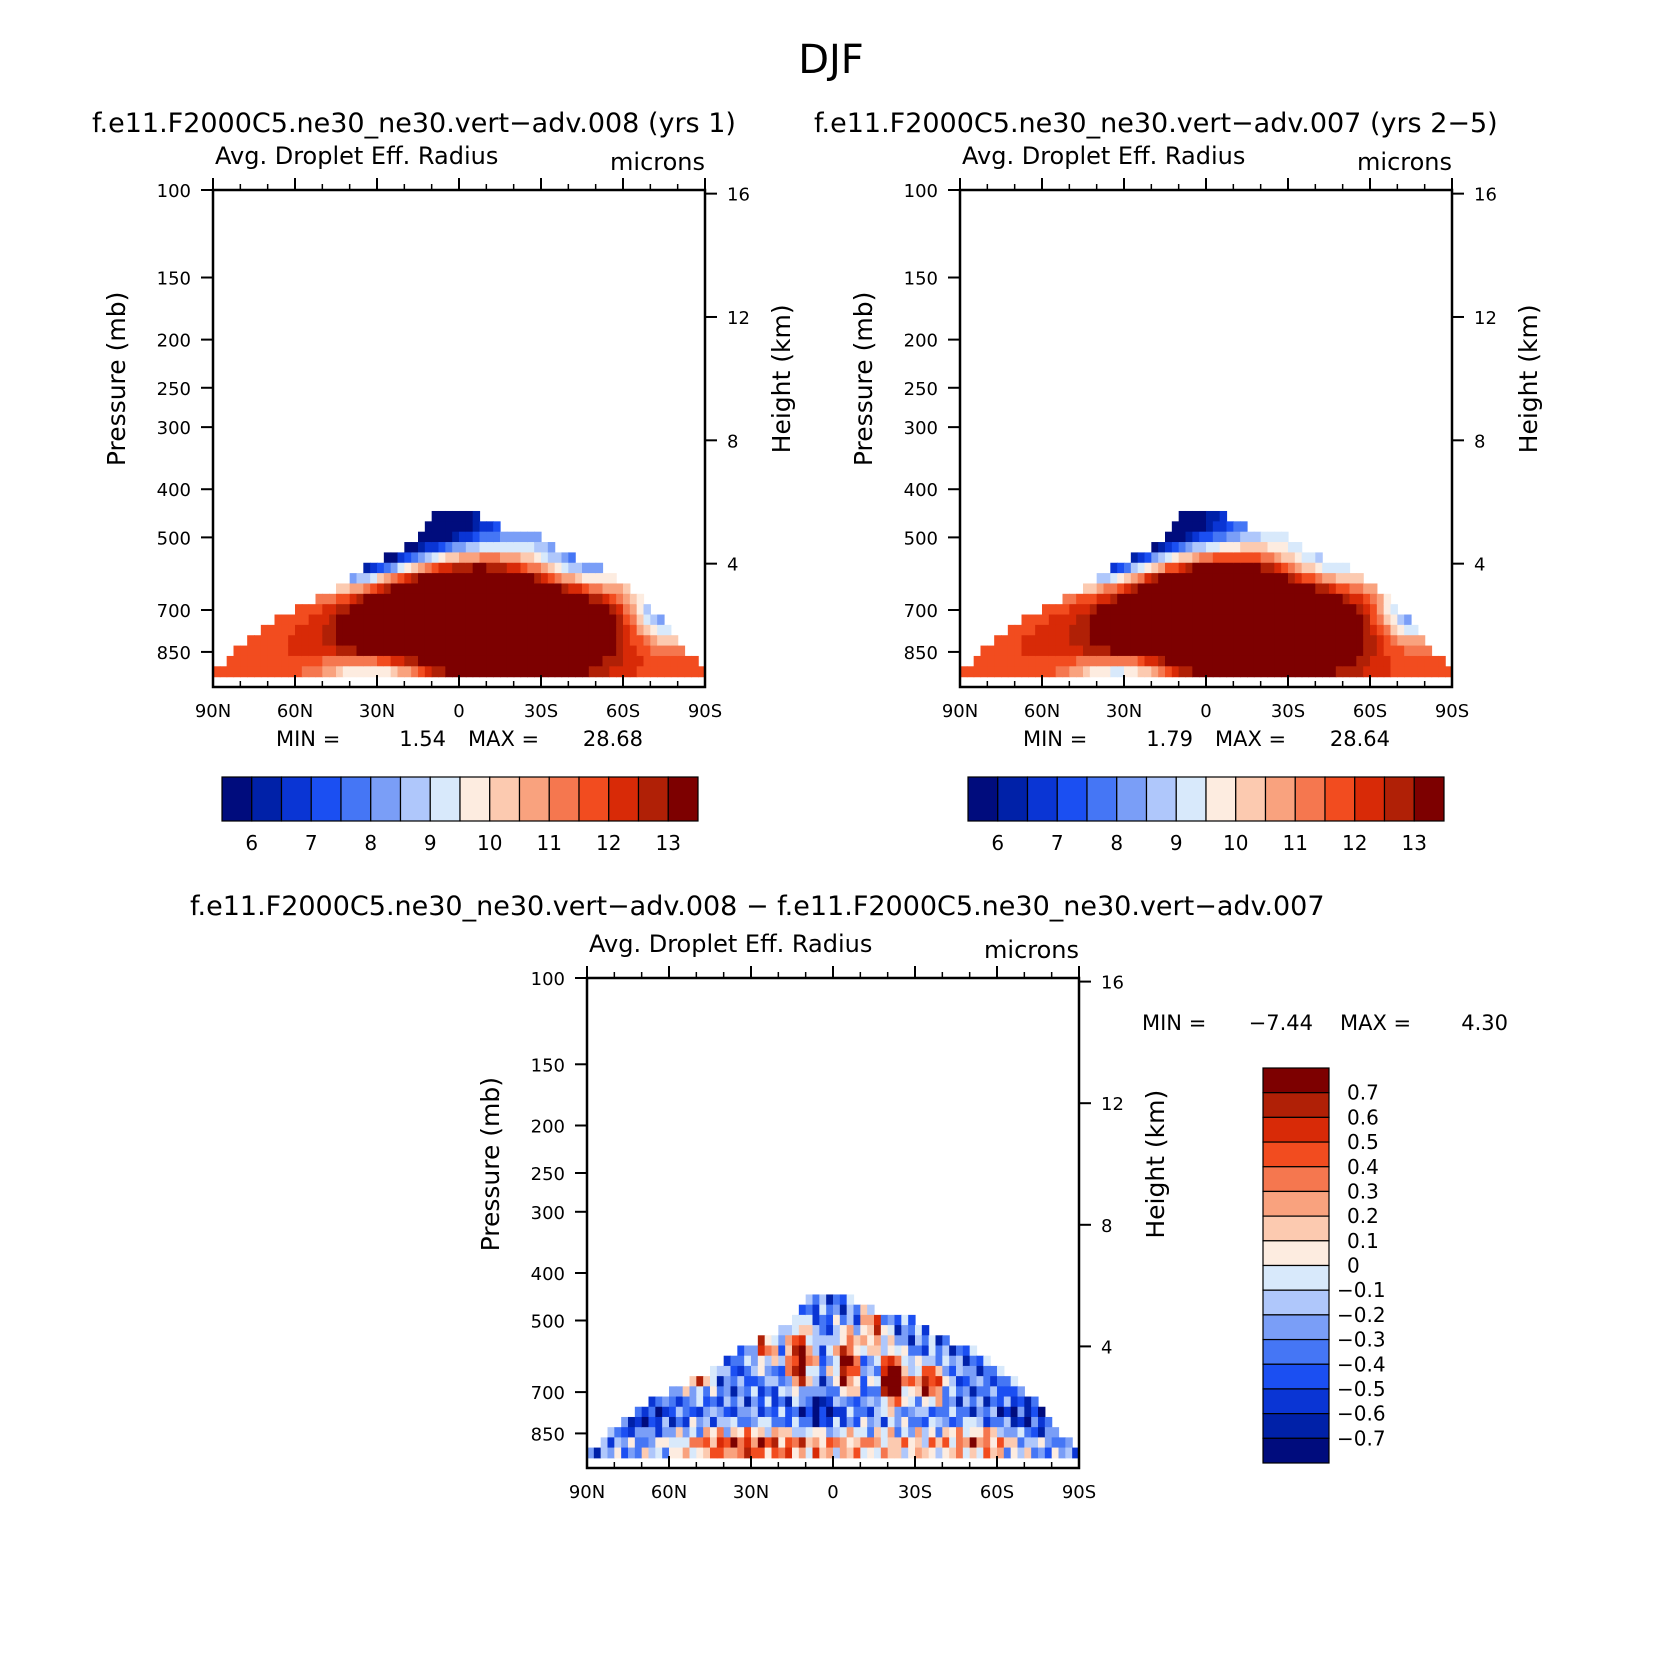 This screenshot has width=1663, height=1666. I want to click on x-tick-label: 30S, so click(541, 711).